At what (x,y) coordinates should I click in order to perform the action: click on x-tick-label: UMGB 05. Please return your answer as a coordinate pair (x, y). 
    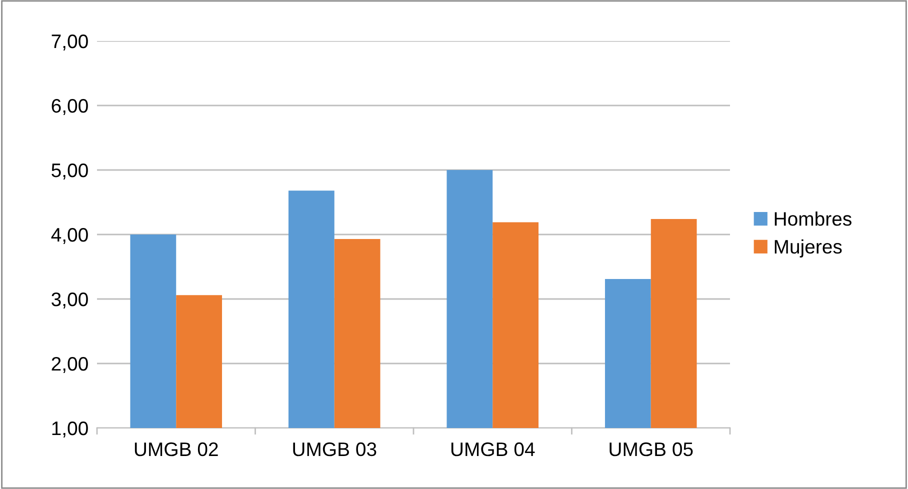
    Looking at the image, I should click on (651, 449).